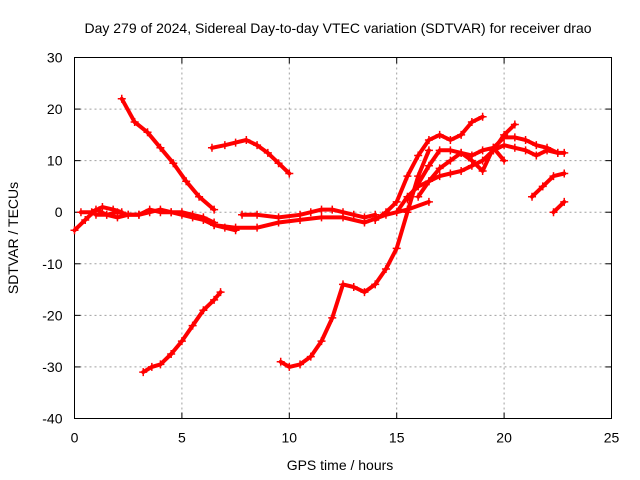 Image resolution: width=640 pixels, height=480 pixels. Describe the element at coordinates (397, 438) in the screenshot. I see `x-tick-label: 15` at that location.